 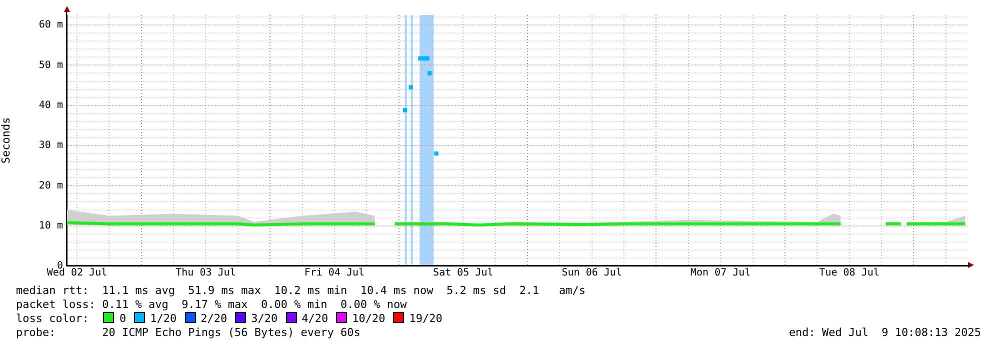 I want to click on y-tick-label: 10 m, so click(x=50, y=226).